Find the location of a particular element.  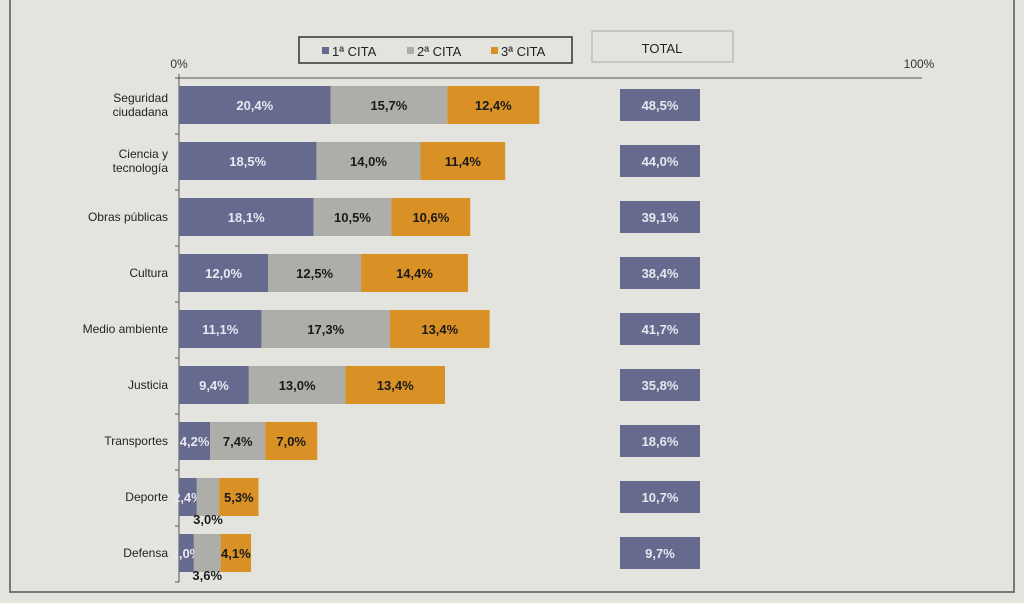

bar-data-label: 9,4% is located at coordinates (214, 385).